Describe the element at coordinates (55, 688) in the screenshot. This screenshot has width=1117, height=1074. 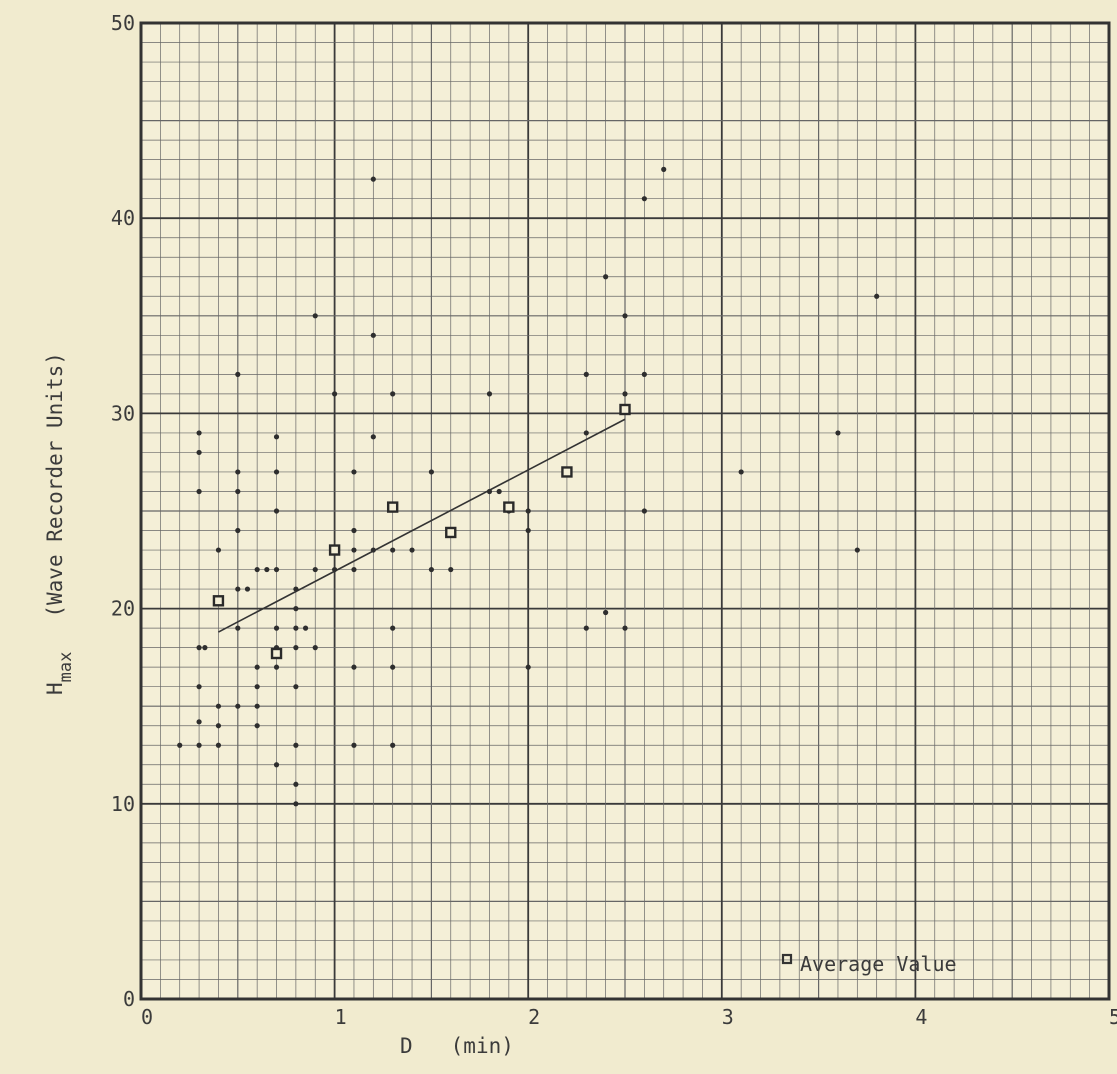
I see `y-axis-variable: H` at that location.